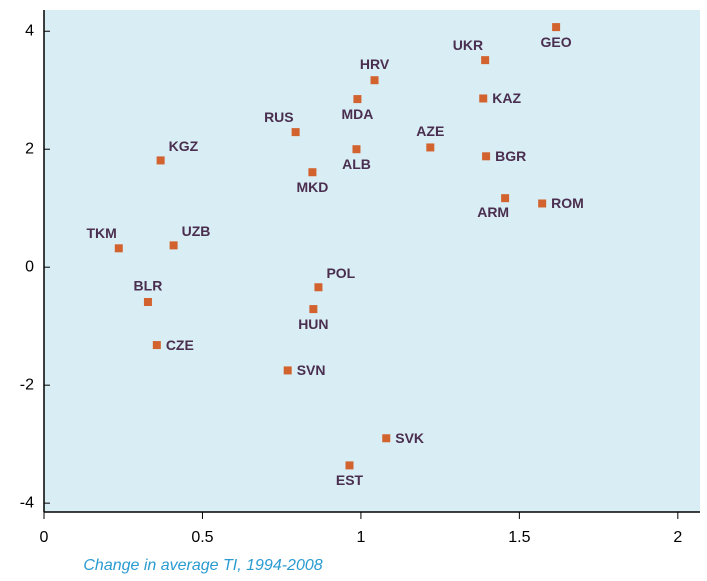 The width and height of the screenshot is (707, 581). Describe the element at coordinates (148, 286) in the screenshot. I see `point-label: BLR` at that location.